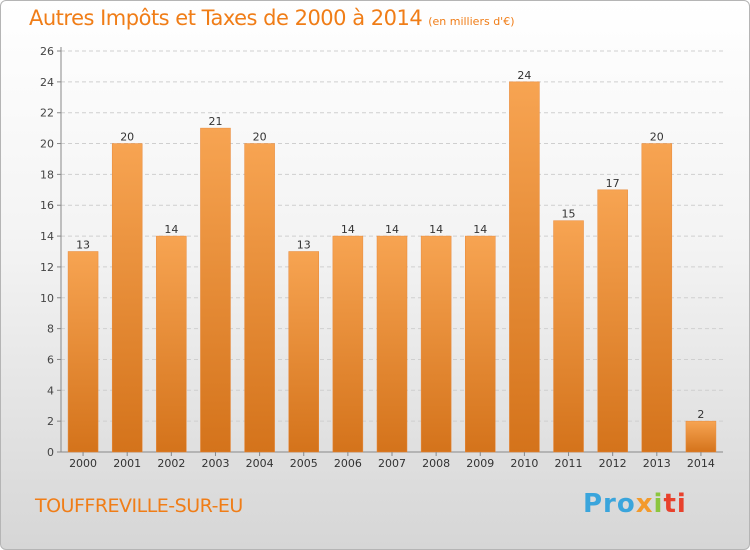 This screenshot has width=750, height=550. Describe the element at coordinates (613, 183) in the screenshot. I see `data-label: 17` at that location.